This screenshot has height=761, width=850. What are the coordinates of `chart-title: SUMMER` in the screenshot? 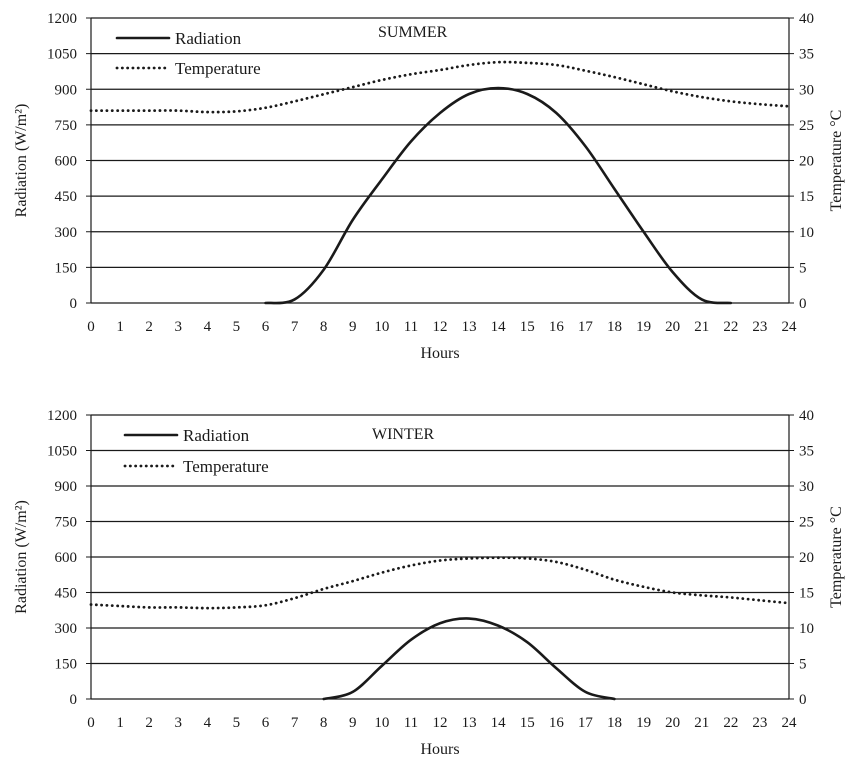 It's located at (413, 32).